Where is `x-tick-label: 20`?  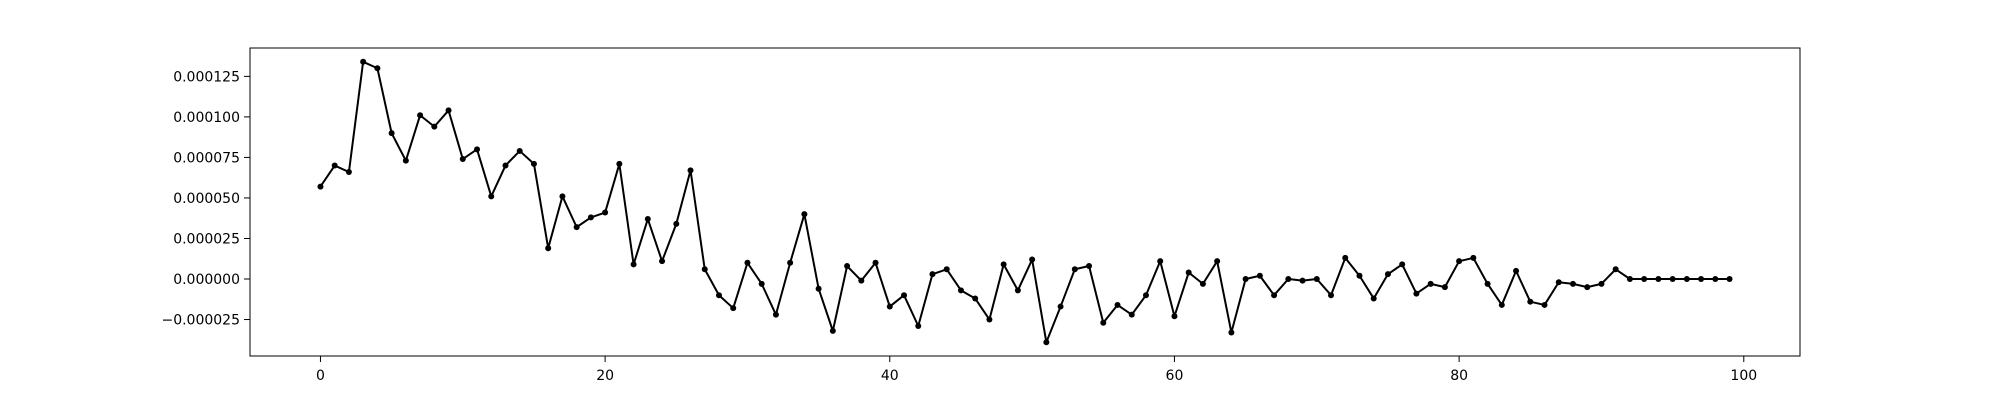
x-tick-label: 20 is located at coordinates (605, 376).